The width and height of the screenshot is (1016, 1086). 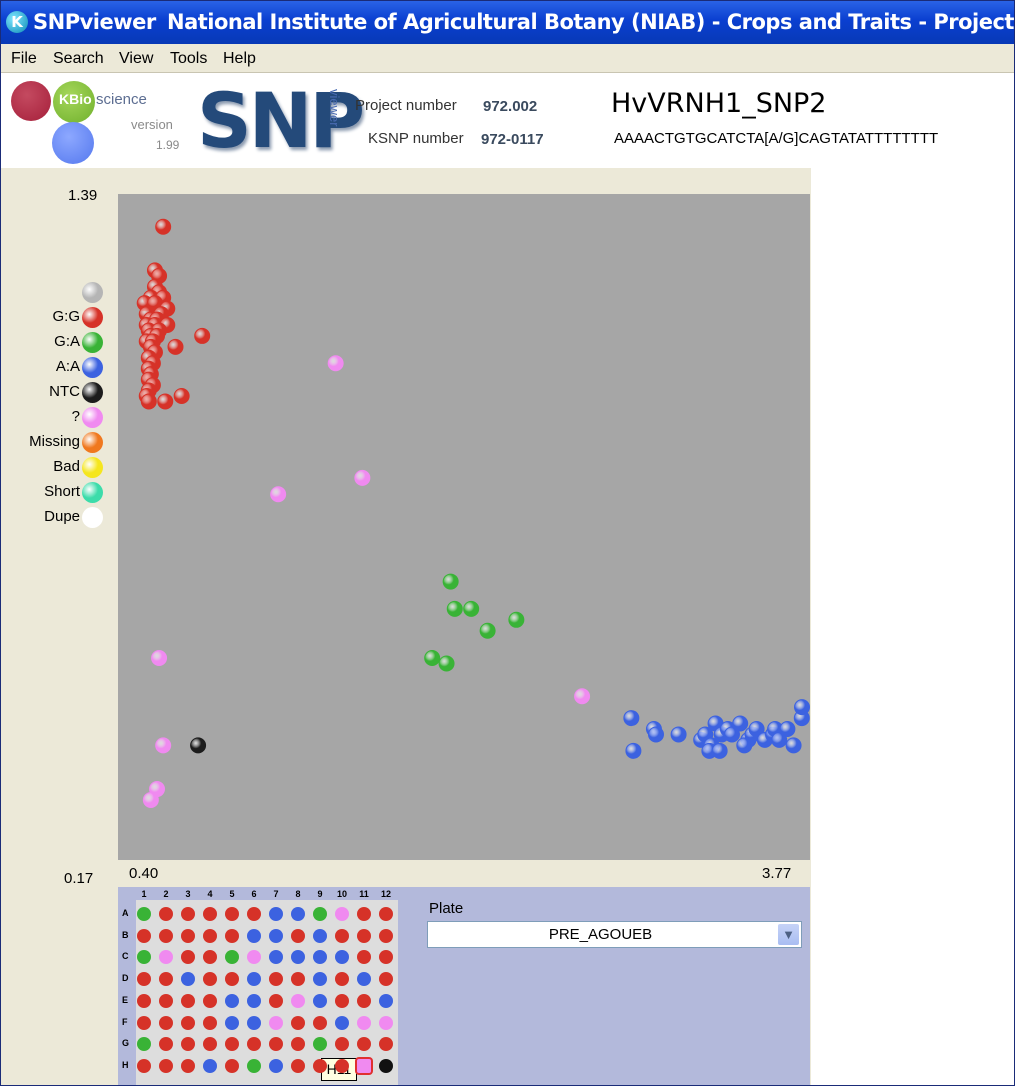 What do you see at coordinates (614, 934) in the screenshot?
I see `plate-dropdown: PRE_AGOUEB ▼` at bounding box center [614, 934].